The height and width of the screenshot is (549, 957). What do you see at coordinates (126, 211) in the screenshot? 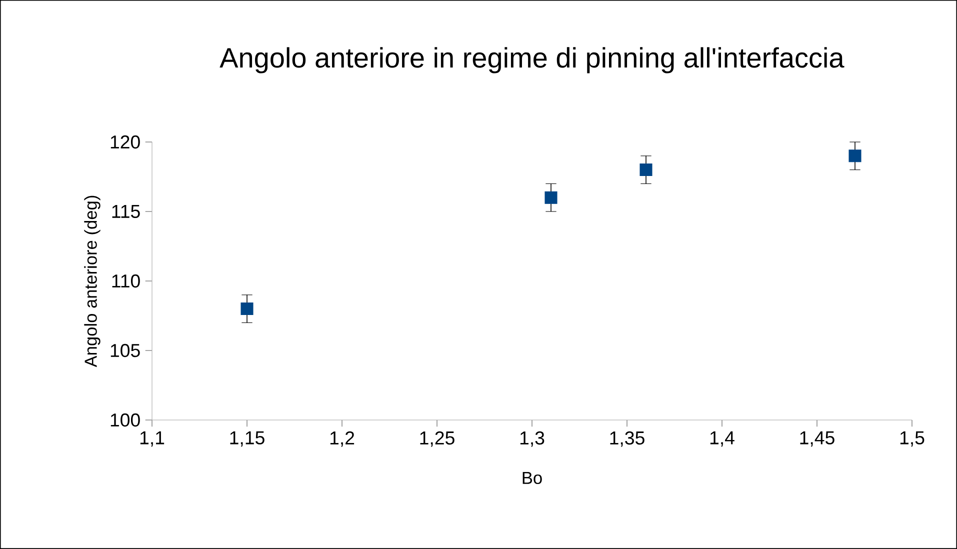
I see `y-tick-label: 115` at bounding box center [126, 211].